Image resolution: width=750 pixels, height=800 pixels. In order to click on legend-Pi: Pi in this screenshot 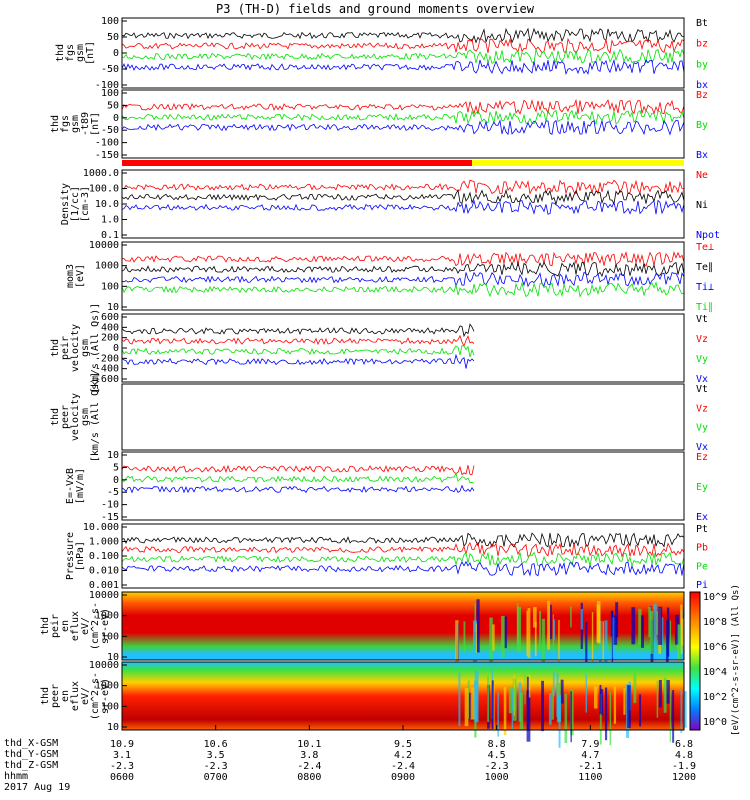, I will do `click(702, 585)`.